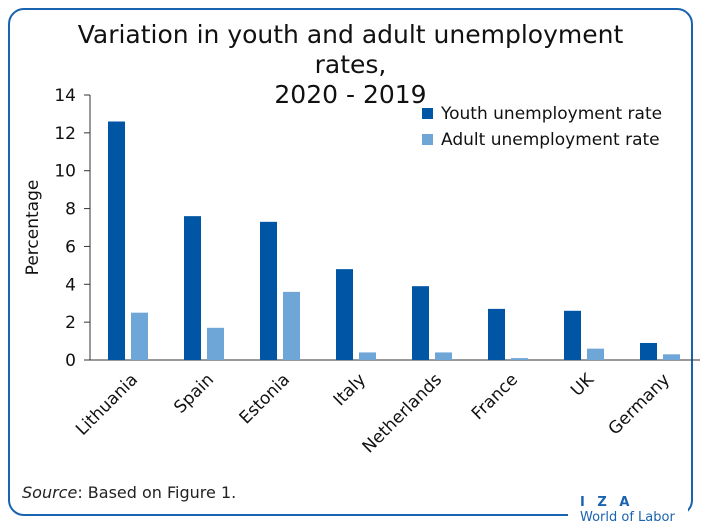 Image resolution: width=701 pixels, height=528 pixels. I want to click on brand-bottom: World of Labor, so click(627, 517).